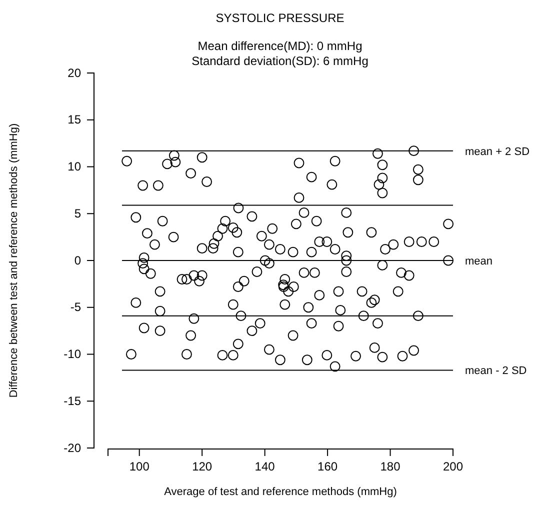  Describe the element at coordinates (497, 152) in the screenshot. I see `ref-line-label: mean + 2 SD` at that location.